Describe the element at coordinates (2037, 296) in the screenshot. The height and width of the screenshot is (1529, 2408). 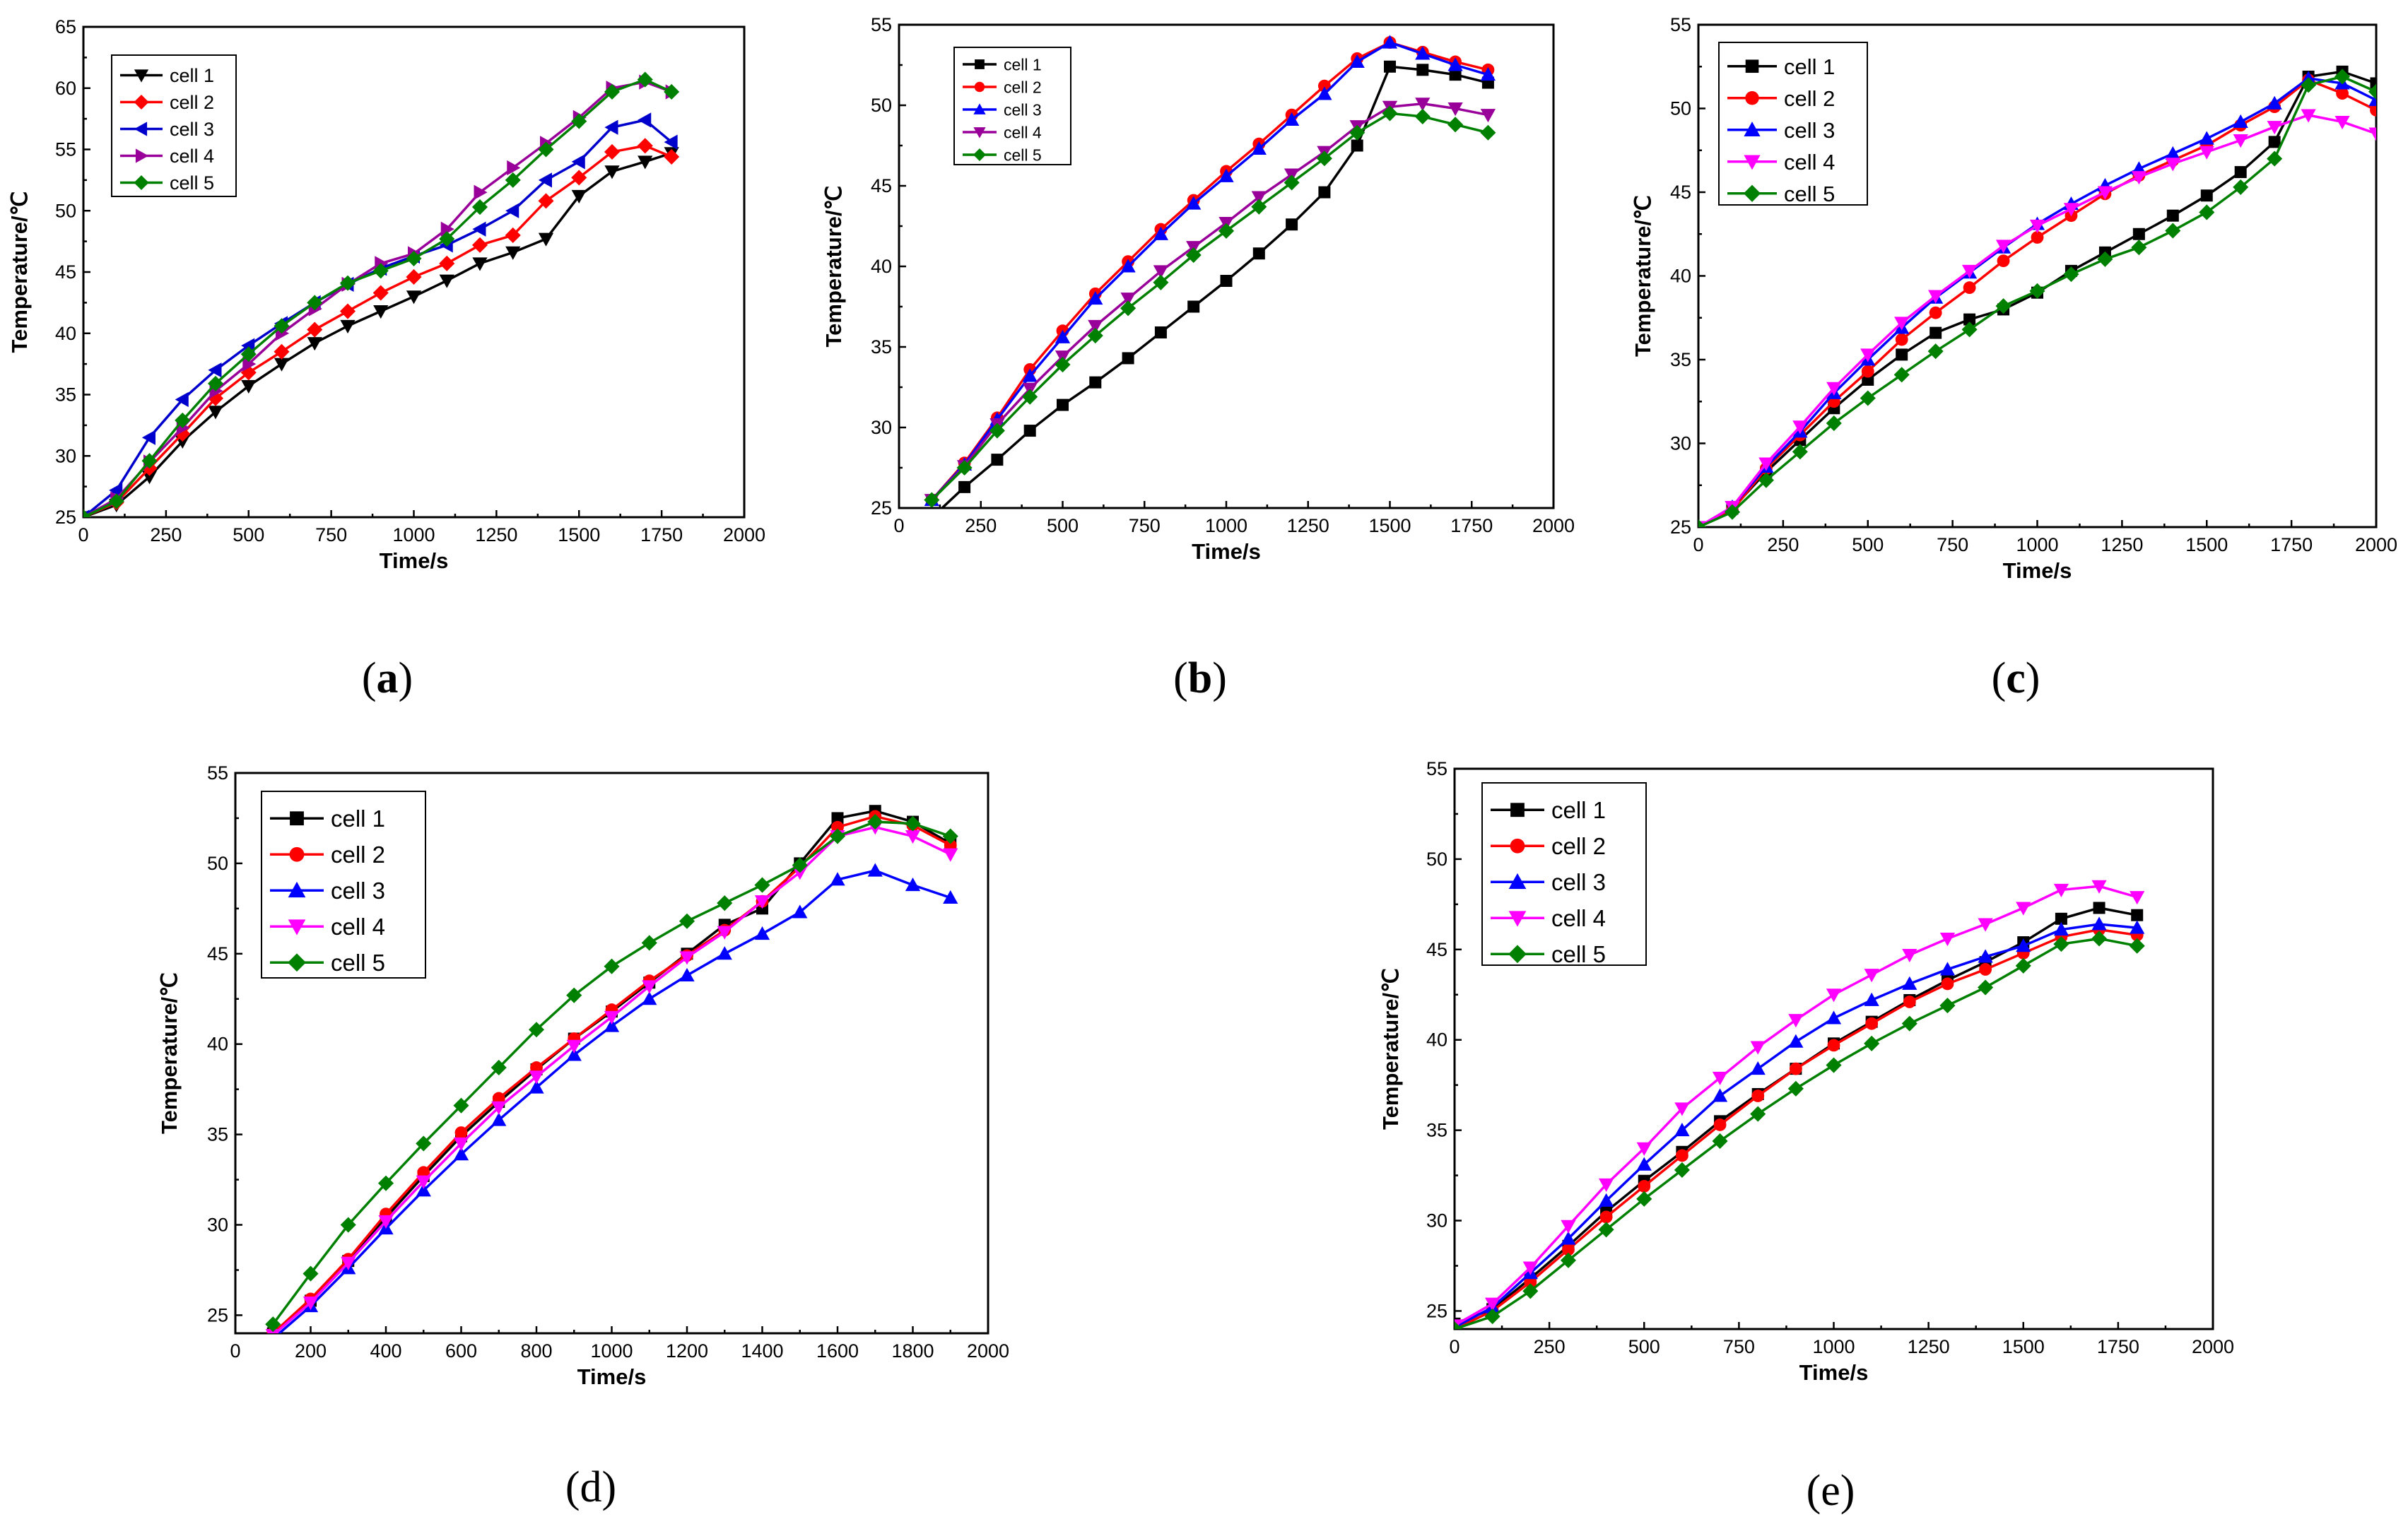
I see `series-group` at that location.